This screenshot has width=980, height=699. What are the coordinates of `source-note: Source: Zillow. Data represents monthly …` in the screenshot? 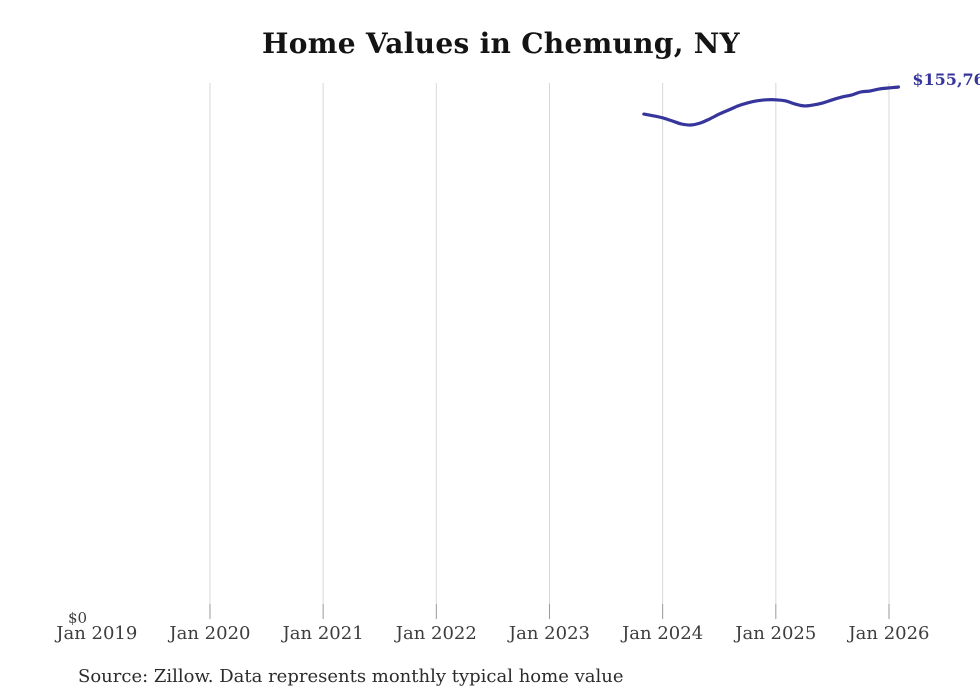 It's located at (351, 676).